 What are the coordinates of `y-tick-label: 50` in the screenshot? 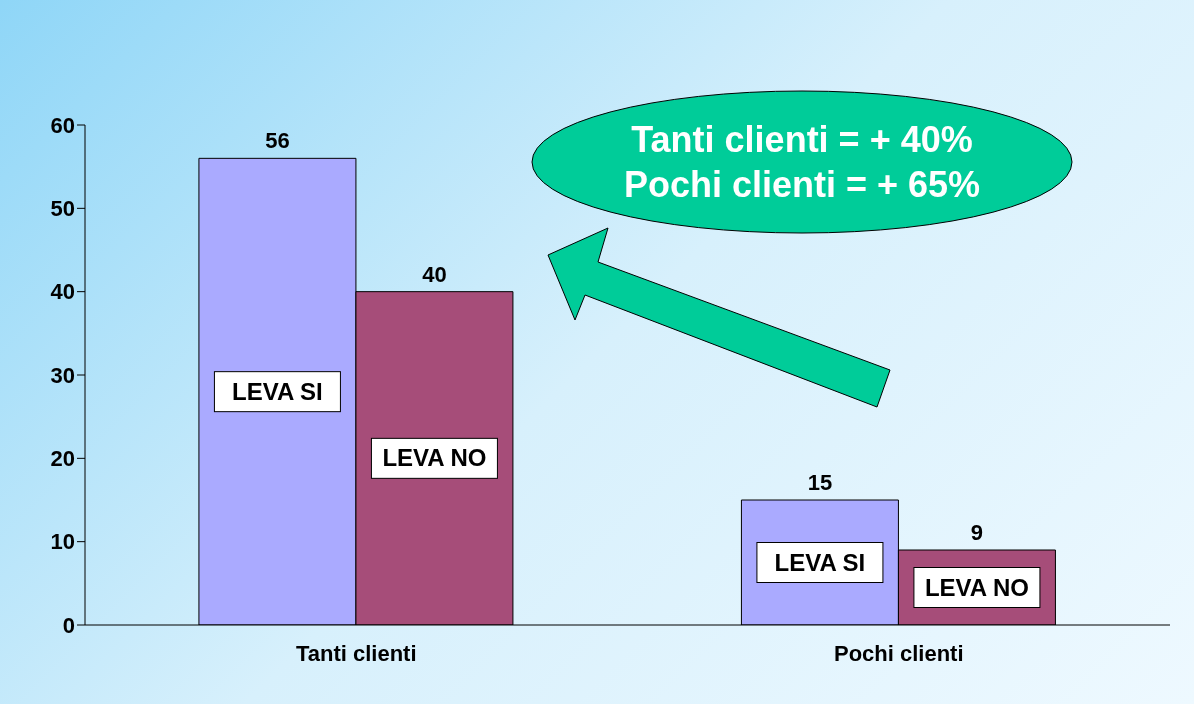 It's located at (62, 209).